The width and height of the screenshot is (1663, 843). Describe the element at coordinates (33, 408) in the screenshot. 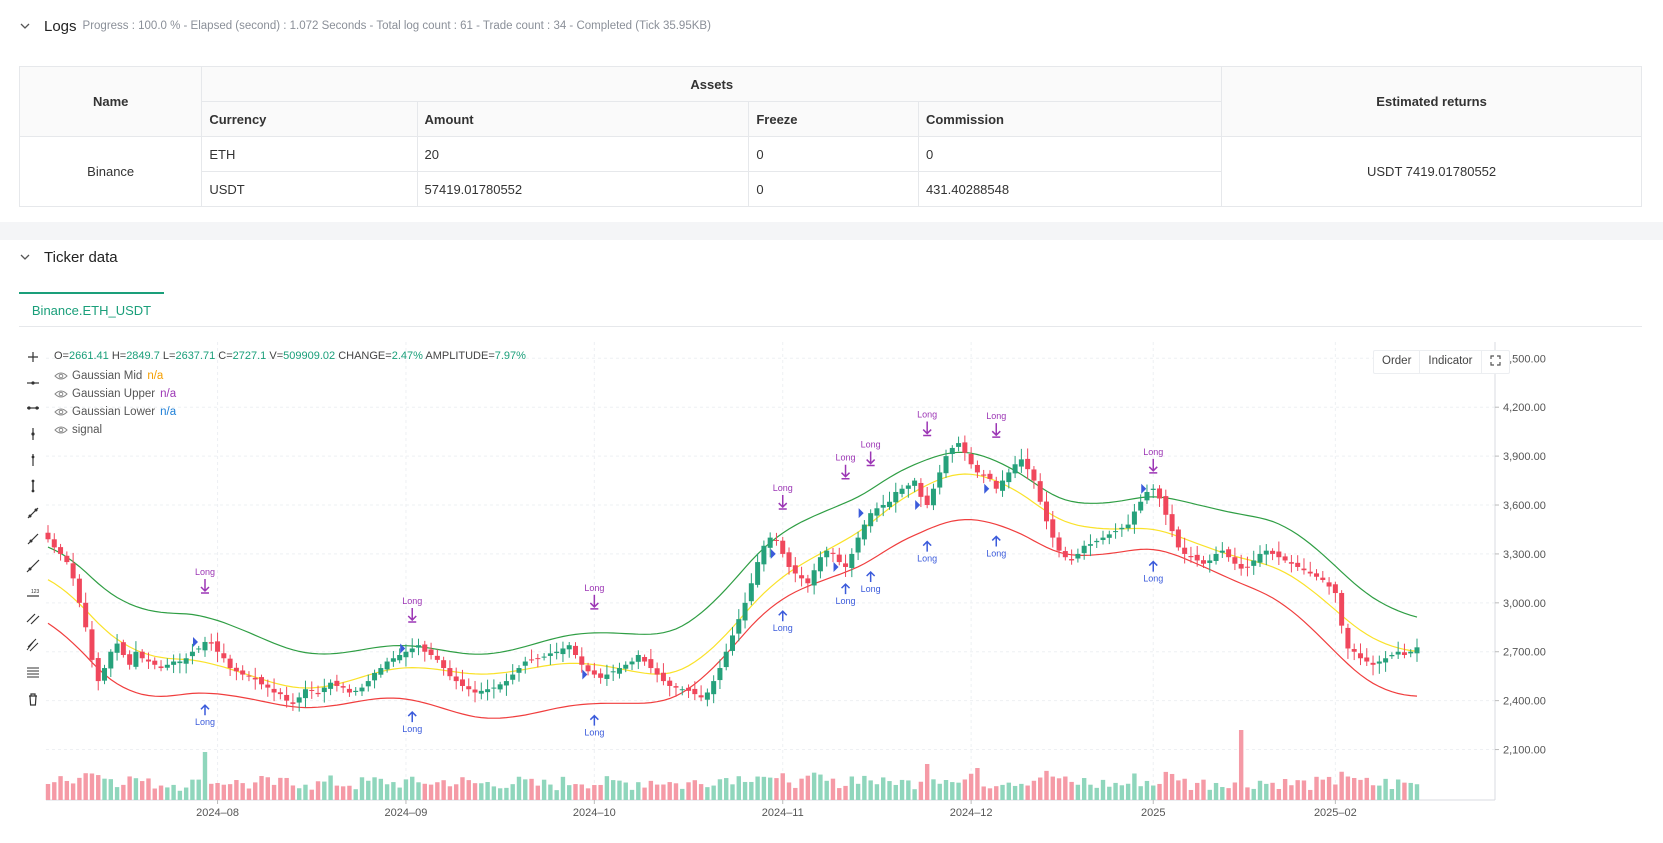

I see `horizontal-ray-tool` at that location.